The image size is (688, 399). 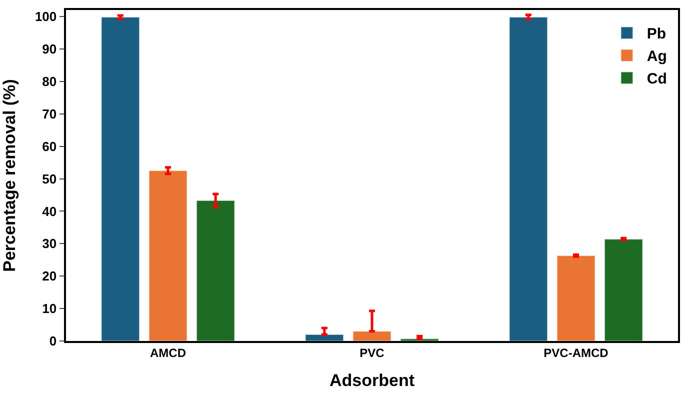 I want to click on legend-label: Pb, so click(x=656, y=34).